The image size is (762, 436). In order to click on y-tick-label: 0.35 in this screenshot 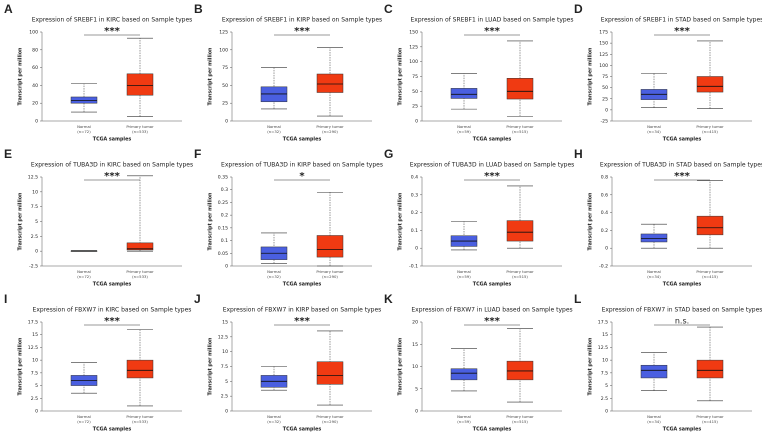, I will do `click(223, 178)`.